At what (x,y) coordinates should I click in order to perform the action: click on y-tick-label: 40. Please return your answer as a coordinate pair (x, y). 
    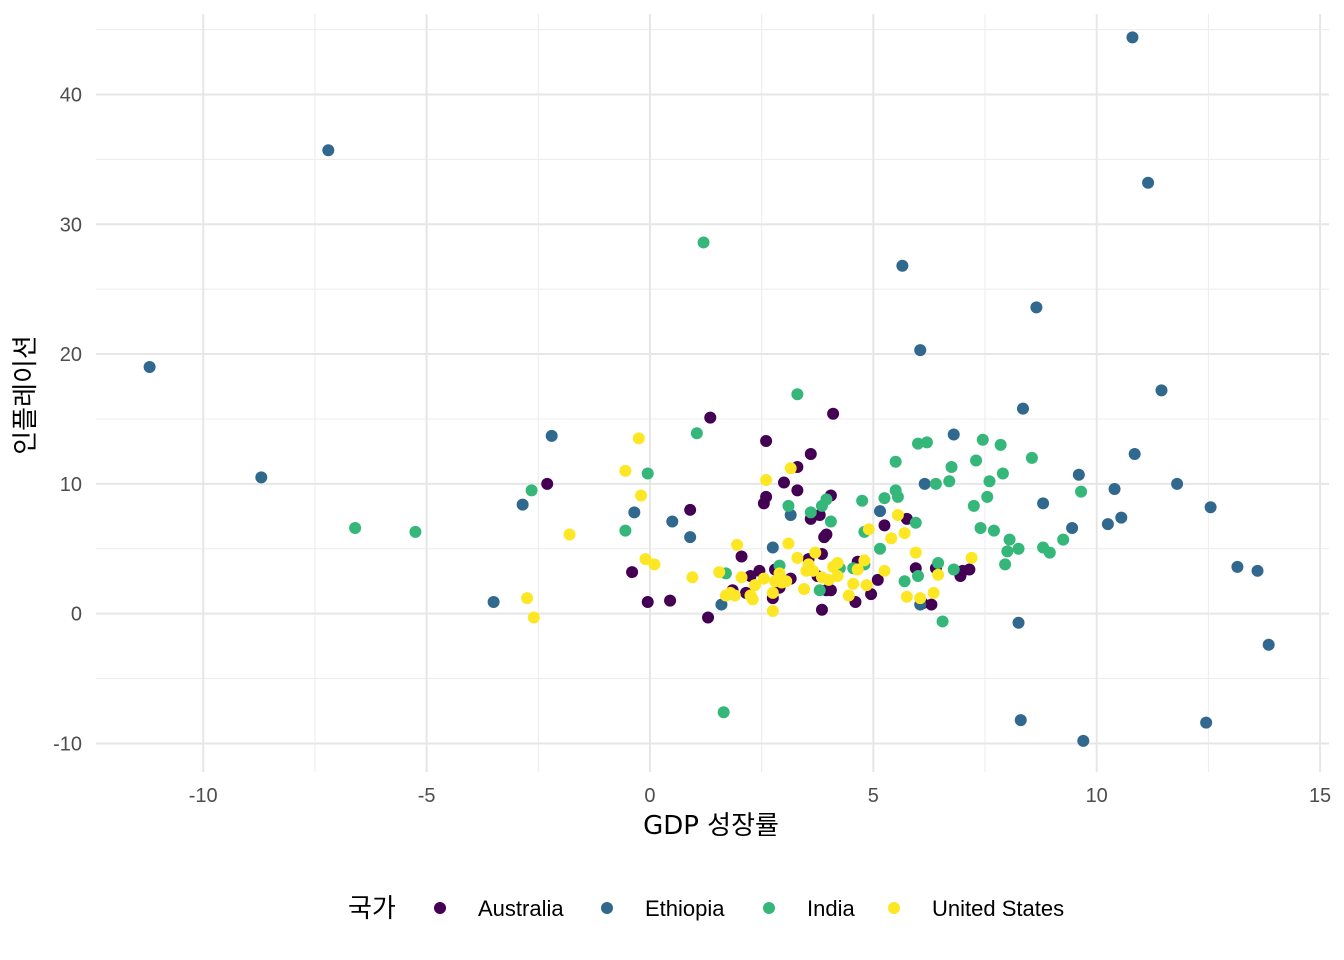
    Looking at the image, I should click on (71, 95).